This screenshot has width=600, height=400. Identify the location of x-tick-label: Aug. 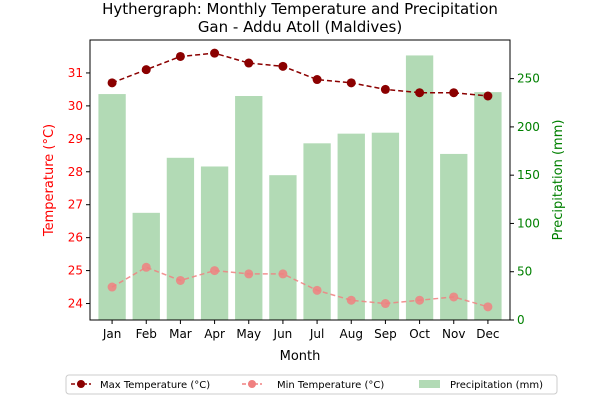
(351, 334).